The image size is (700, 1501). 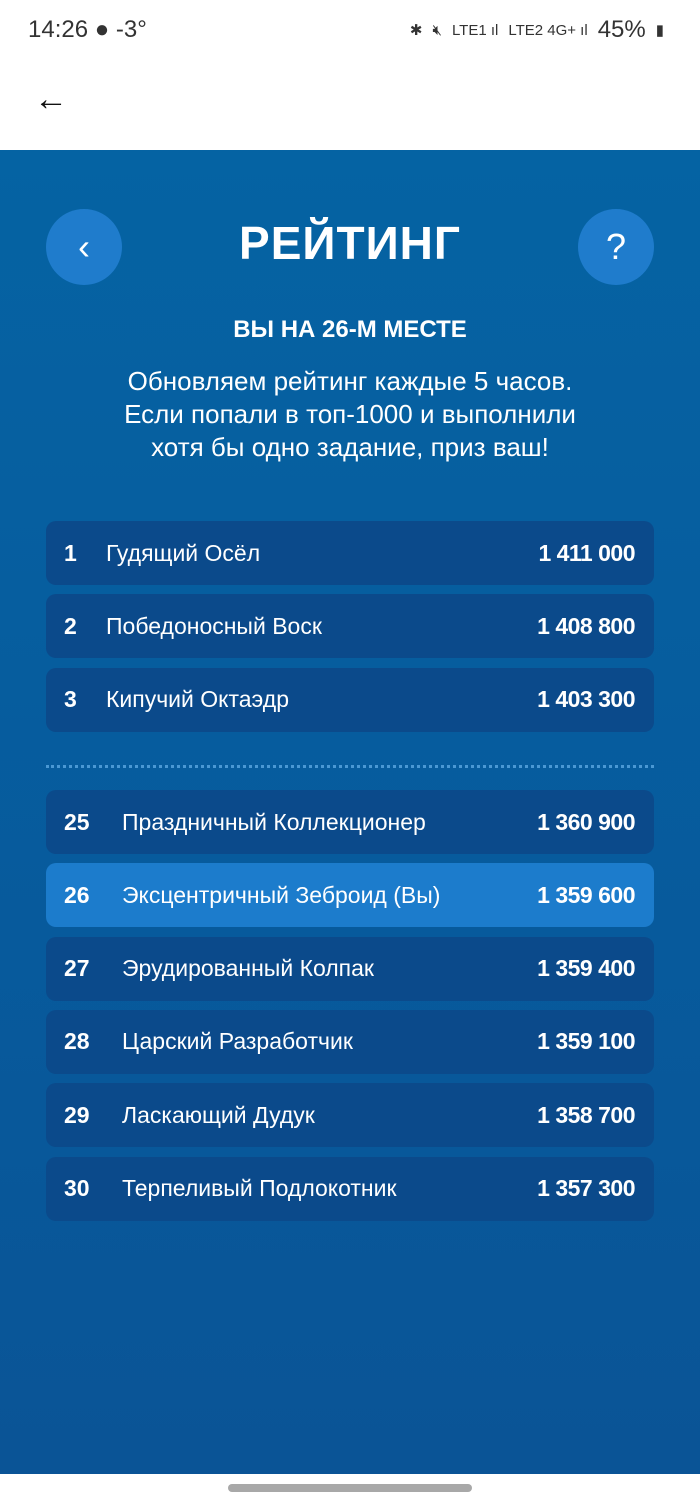 What do you see at coordinates (659, 30) in the screenshot?
I see `battery-icon: ▮` at bounding box center [659, 30].